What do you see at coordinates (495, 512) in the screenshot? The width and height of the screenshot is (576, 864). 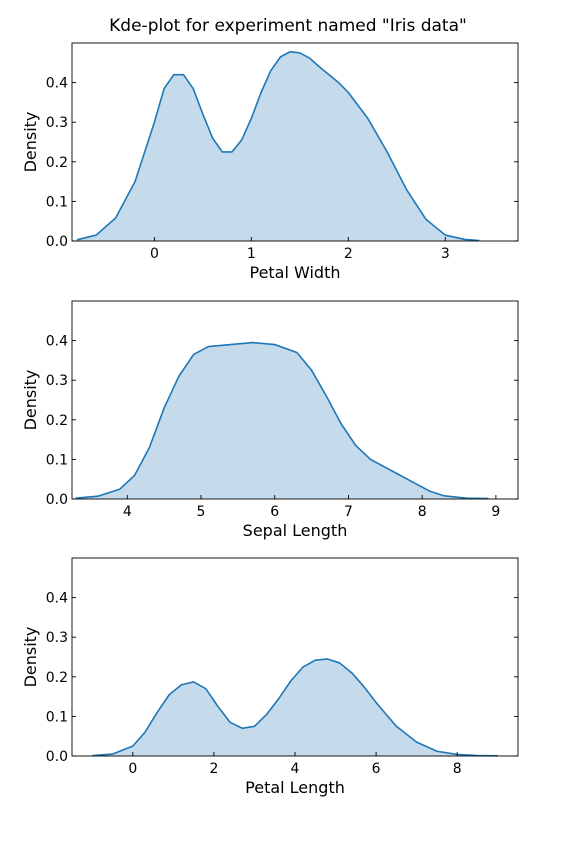 I see `sepal-length-x-tick-label: 9` at bounding box center [495, 512].